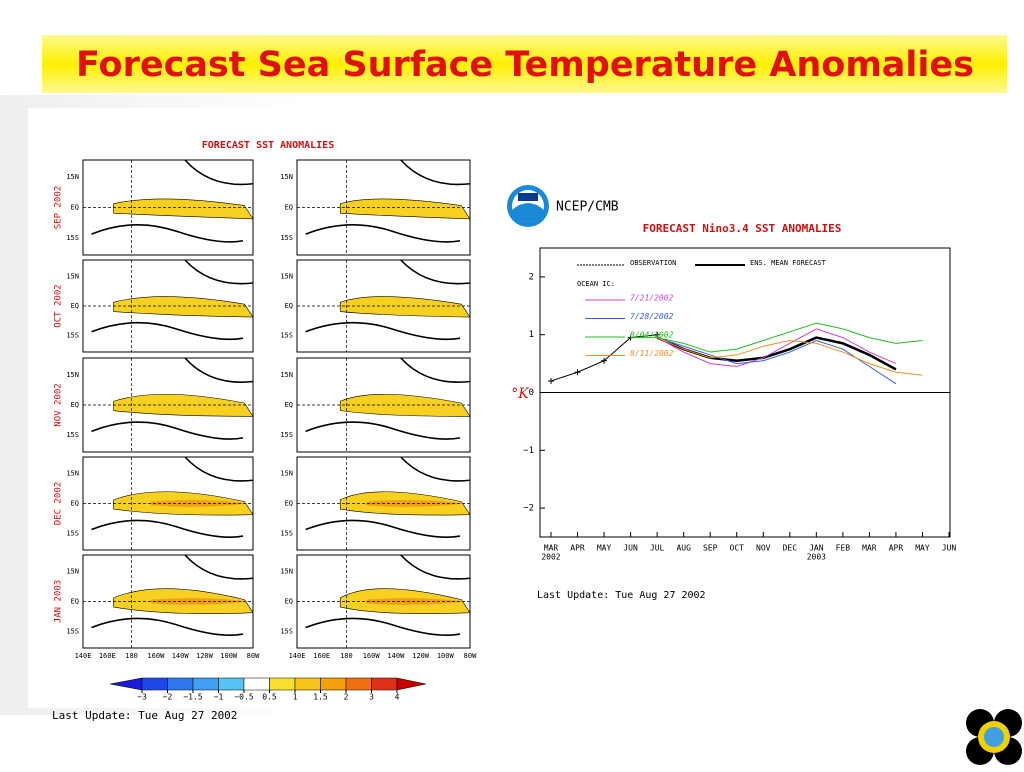 Image resolution: width=1024 pixels, height=772 pixels. I want to click on lon-label: 160E, so click(321, 656).